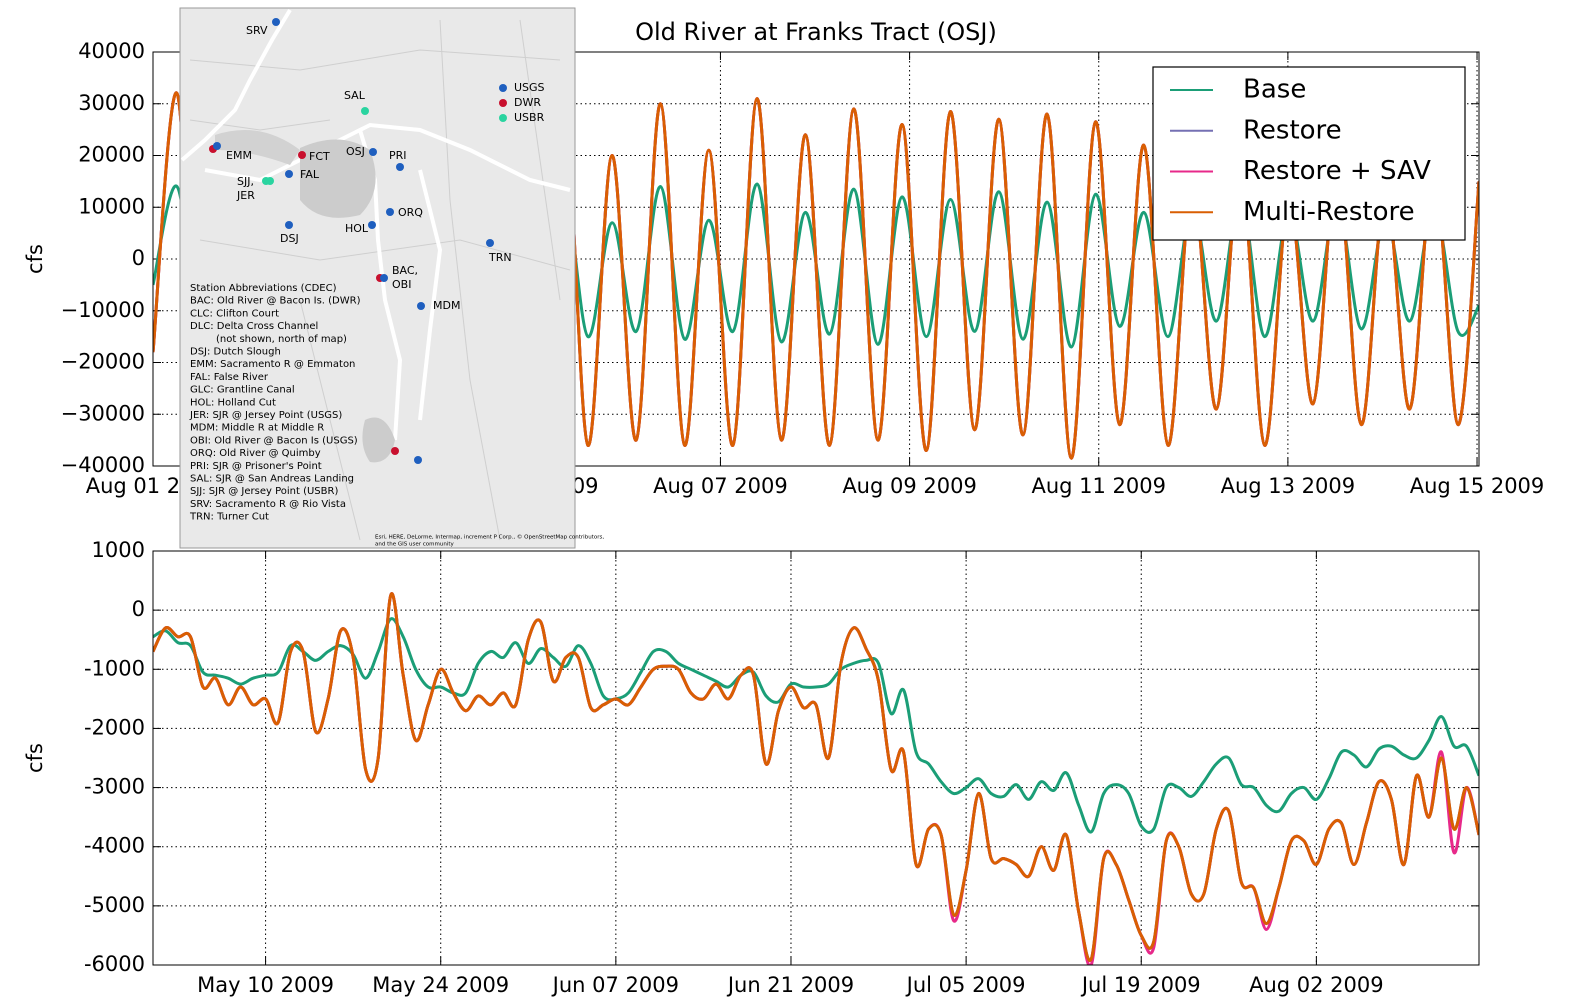 This screenshot has width=1579, height=1008. I want to click on y-tick-label: -3000, so click(114, 787).